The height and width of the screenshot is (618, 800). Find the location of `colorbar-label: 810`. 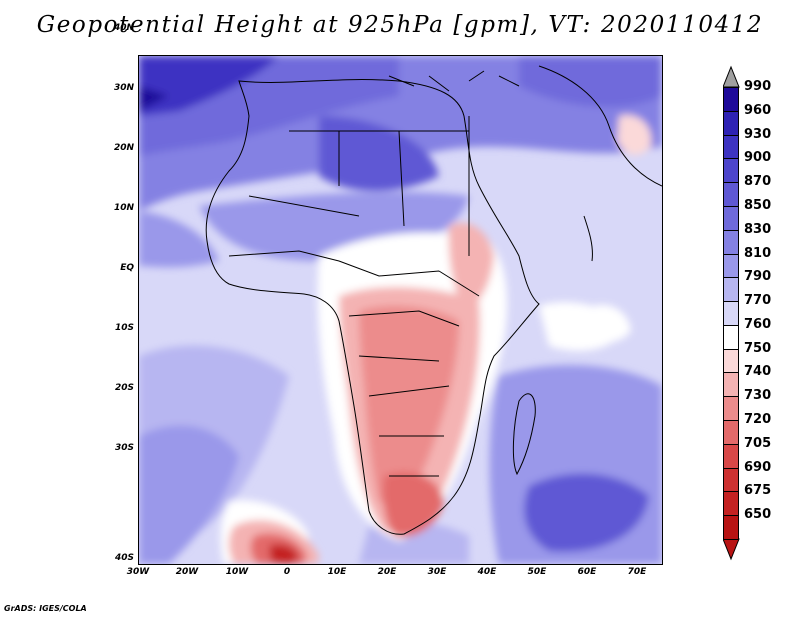

colorbar-label: 810 is located at coordinates (758, 253).